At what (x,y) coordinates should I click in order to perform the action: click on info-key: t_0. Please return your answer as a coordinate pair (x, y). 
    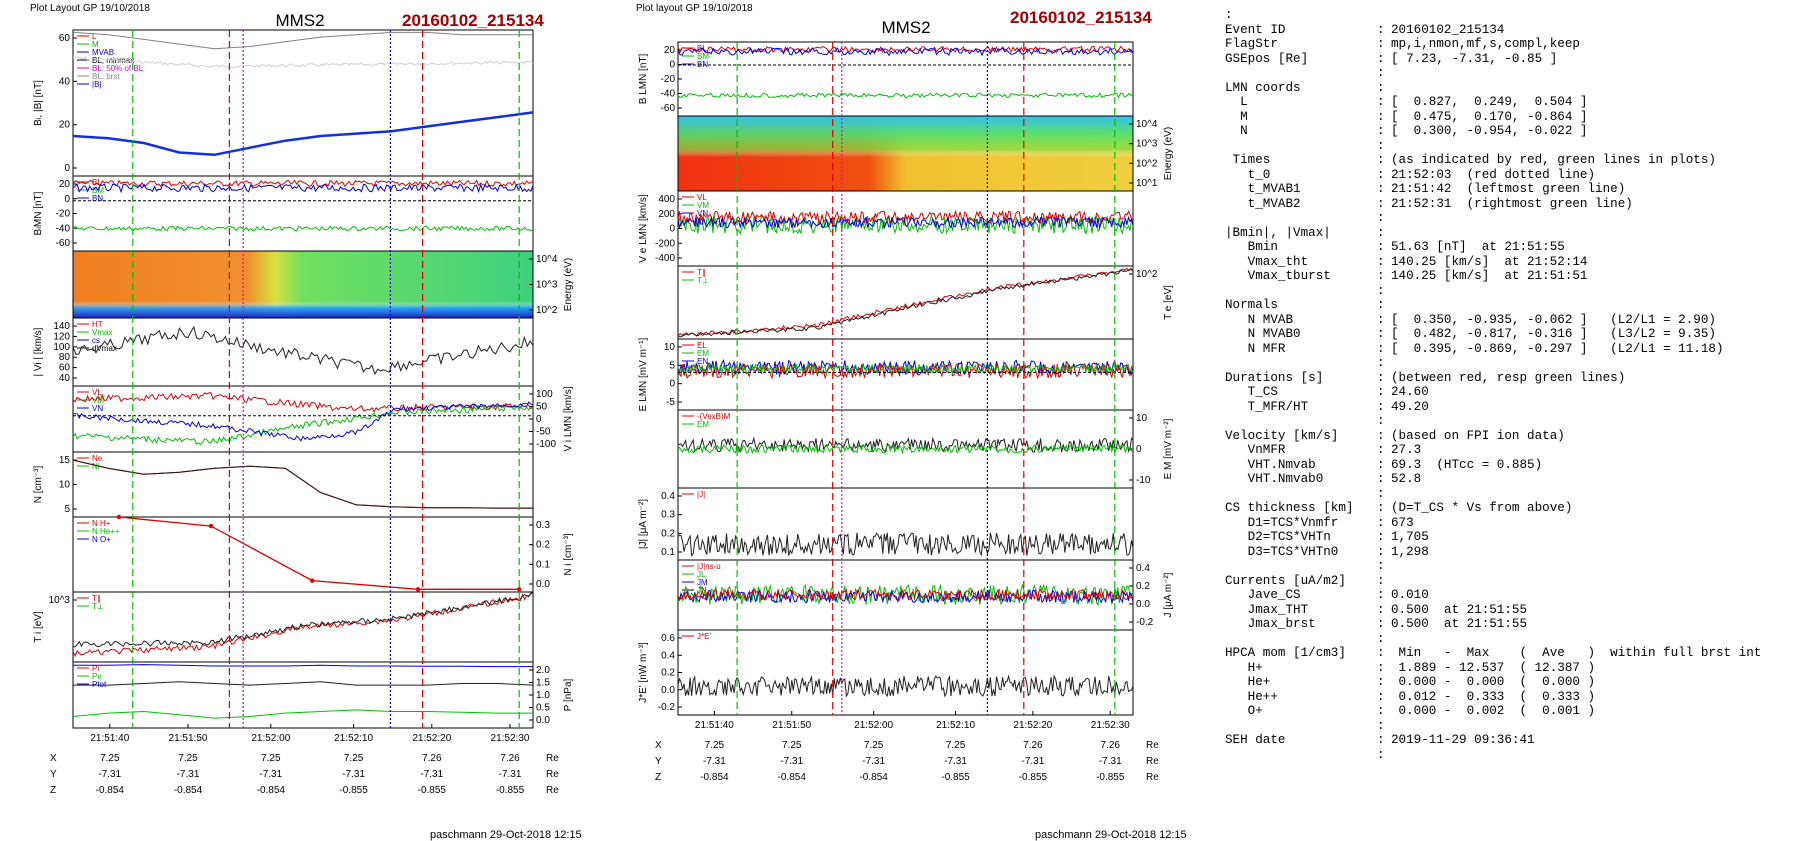
    Looking at the image, I should click on (1248, 174).